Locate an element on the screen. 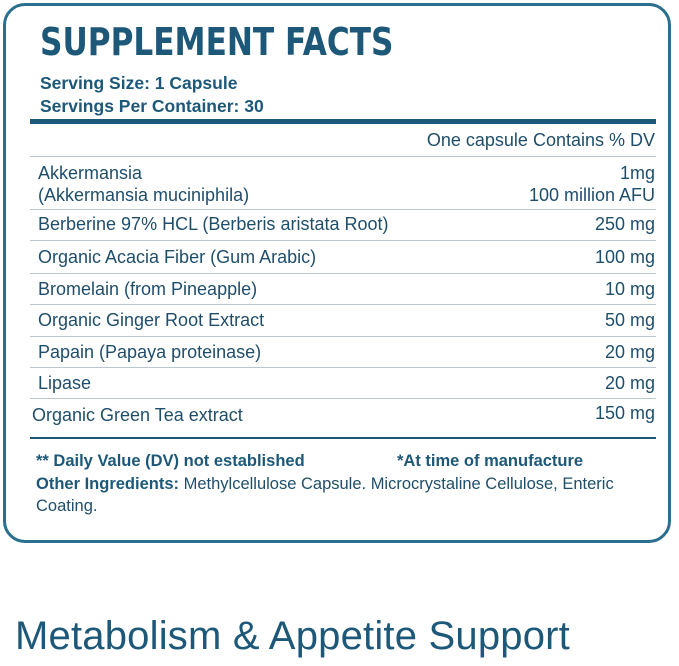 The height and width of the screenshot is (666, 679). table-bottom-rule is located at coordinates (343, 438).